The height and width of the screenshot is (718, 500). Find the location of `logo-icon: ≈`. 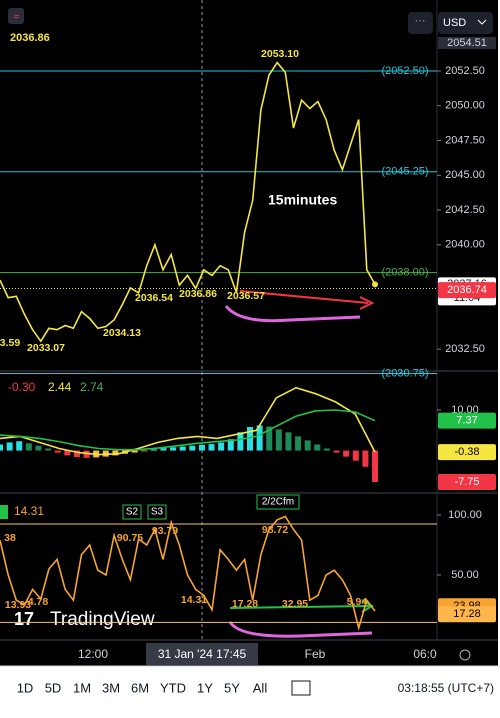

logo-icon: ≈ is located at coordinates (16, 17).